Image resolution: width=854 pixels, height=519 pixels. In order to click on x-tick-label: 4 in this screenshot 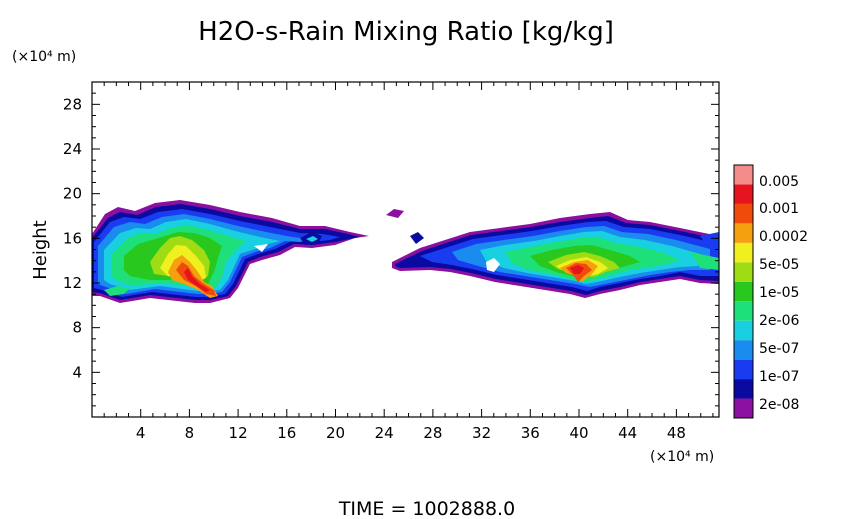, I will do `click(141, 433)`.